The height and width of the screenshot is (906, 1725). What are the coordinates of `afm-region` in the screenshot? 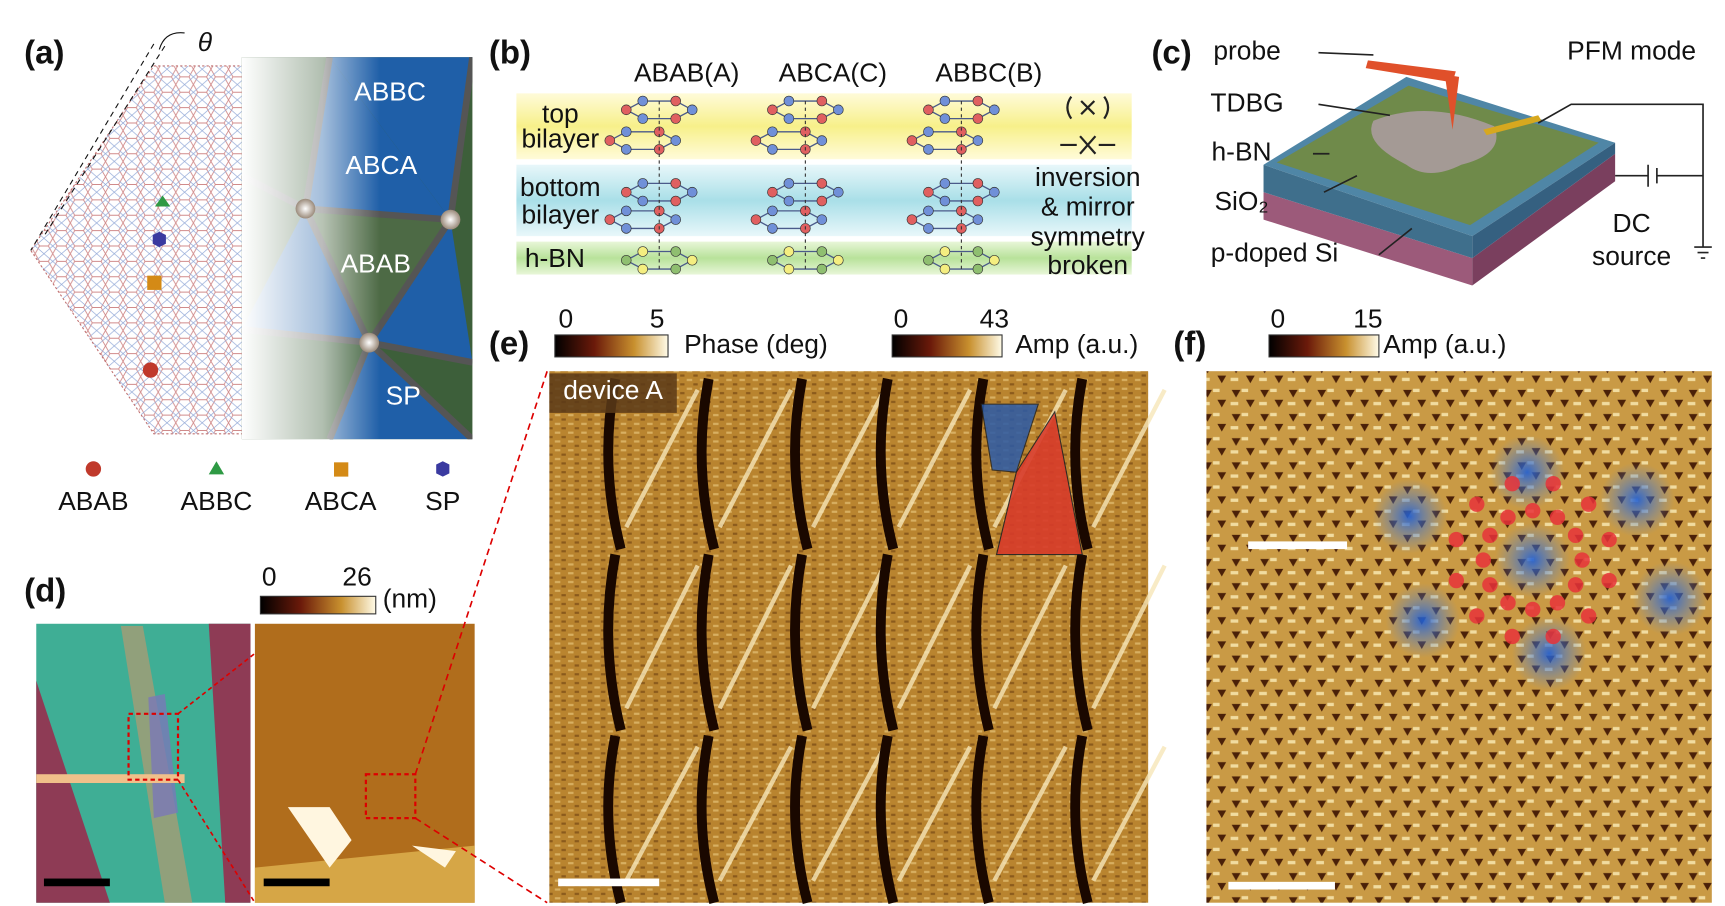 It's located at (364, 874).